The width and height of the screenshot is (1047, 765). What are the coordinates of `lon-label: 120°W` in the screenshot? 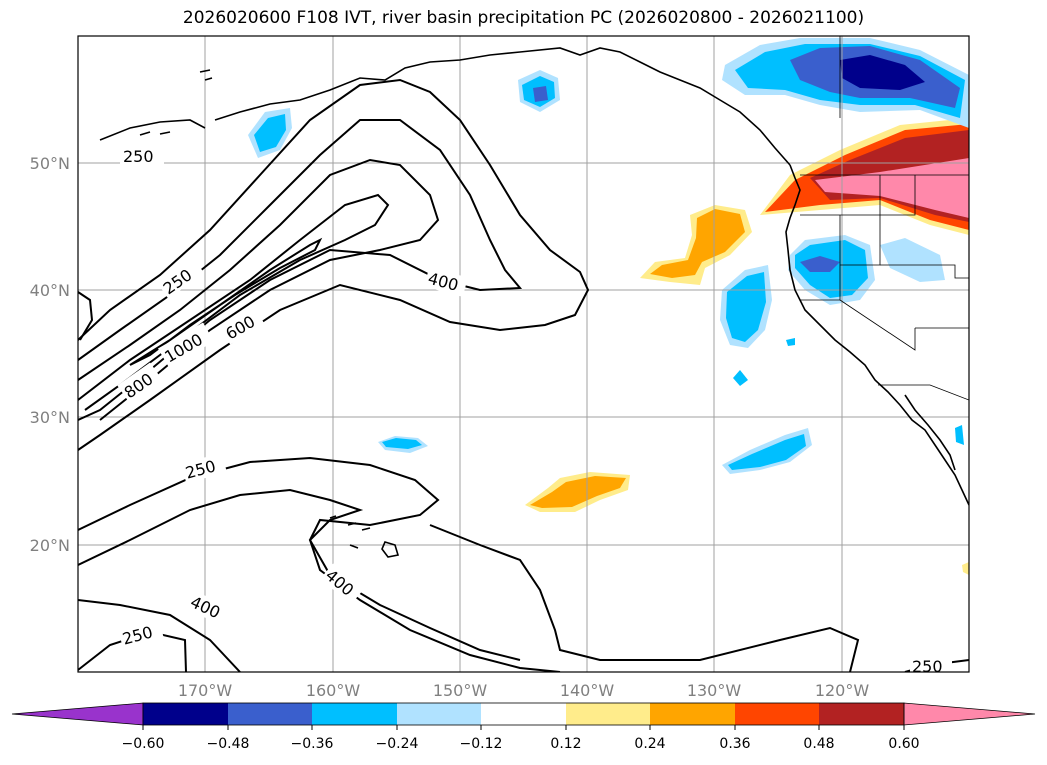 It's located at (842, 690).